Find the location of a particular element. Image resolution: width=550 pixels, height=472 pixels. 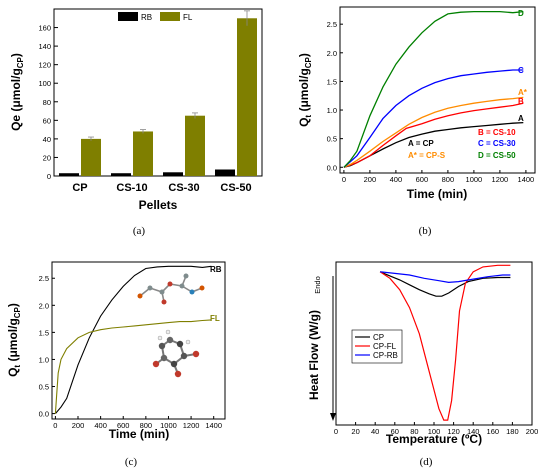

legend-swatch-fl is located at coordinates (170, 16).